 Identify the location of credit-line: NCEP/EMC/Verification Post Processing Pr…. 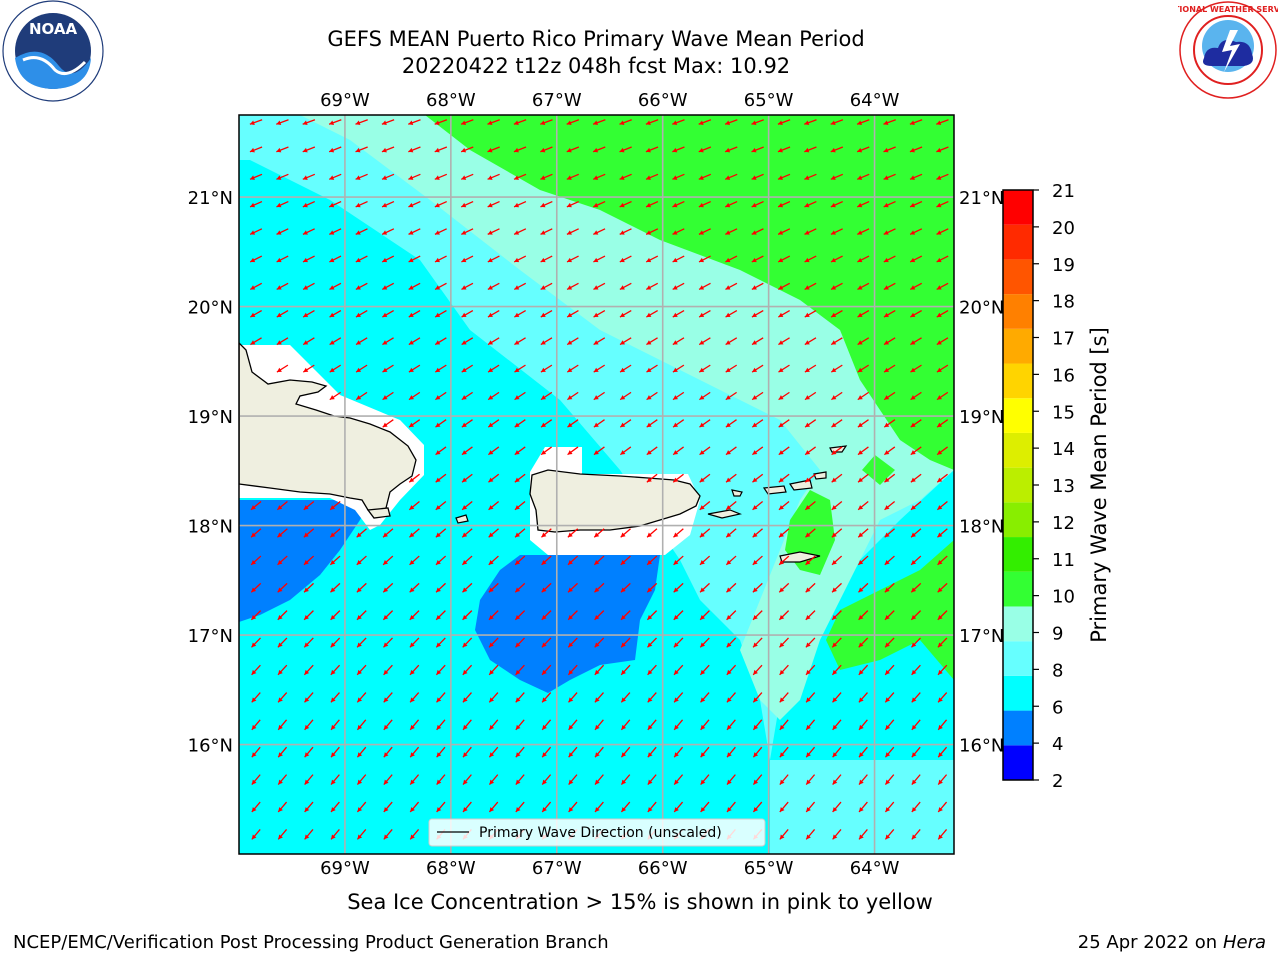
(311, 942).